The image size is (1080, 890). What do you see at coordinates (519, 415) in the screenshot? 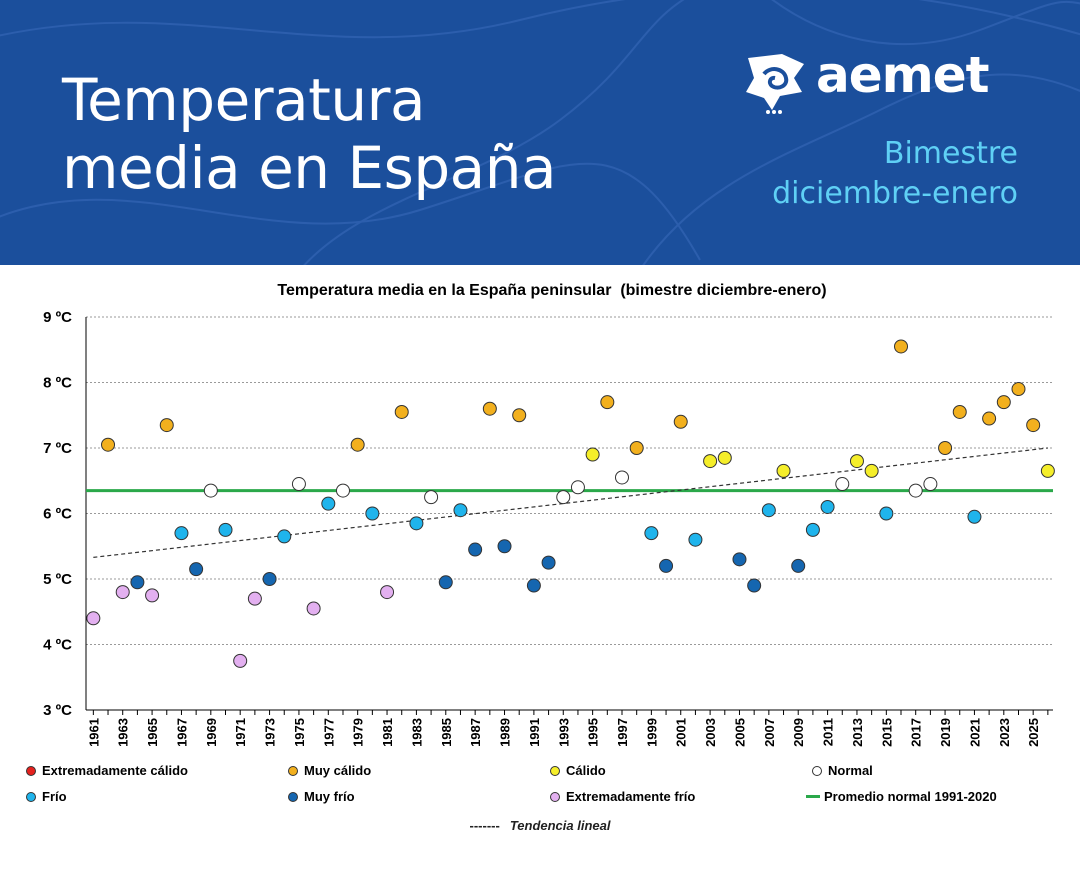
I see `data-point-1990` at bounding box center [519, 415].